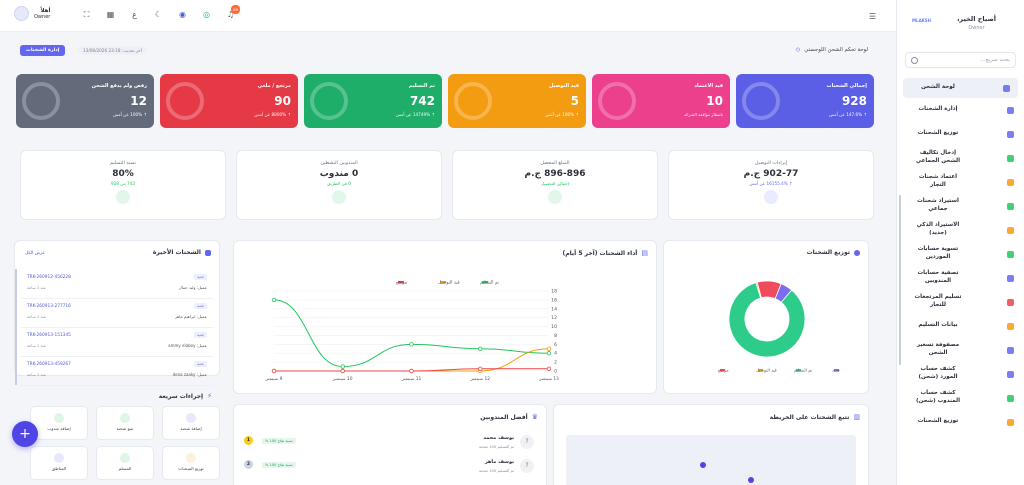 Image resolution: width=1024 pixels, height=485 pixels. I want to click on tracking-number: TRK-260913-151345, so click(49, 335).